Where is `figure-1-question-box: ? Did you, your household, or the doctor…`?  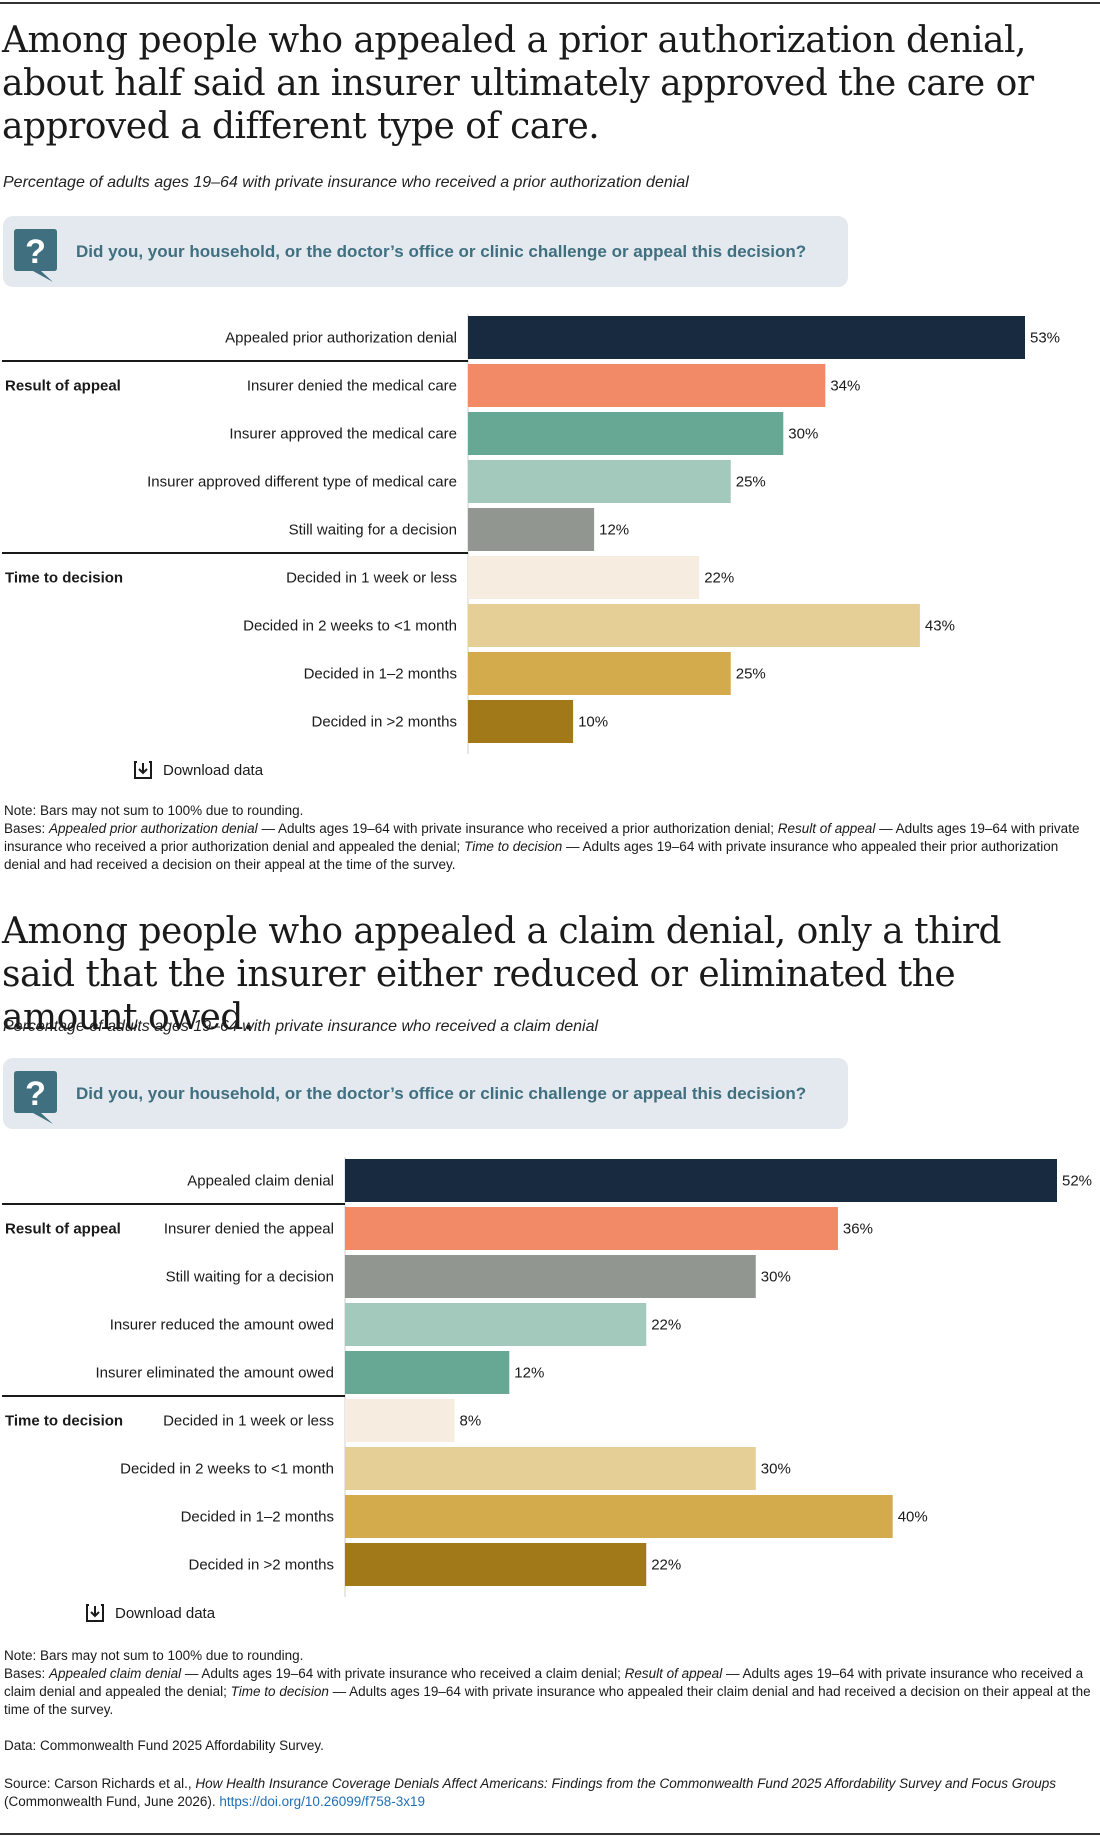 figure-1-question-box: ? Did you, your household, or the doctor… is located at coordinates (425, 251).